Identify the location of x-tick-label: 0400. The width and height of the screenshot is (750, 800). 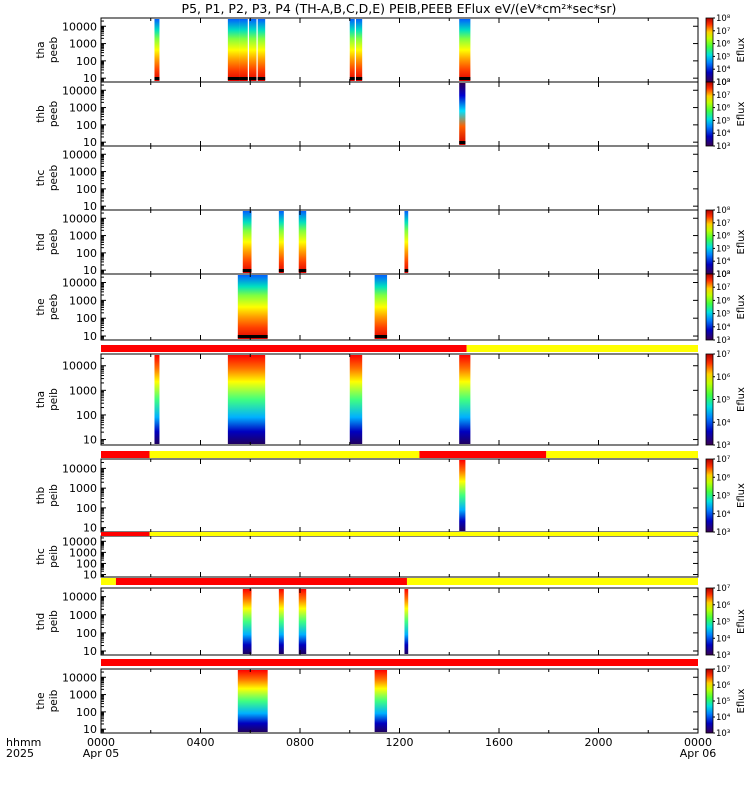
(201, 742).